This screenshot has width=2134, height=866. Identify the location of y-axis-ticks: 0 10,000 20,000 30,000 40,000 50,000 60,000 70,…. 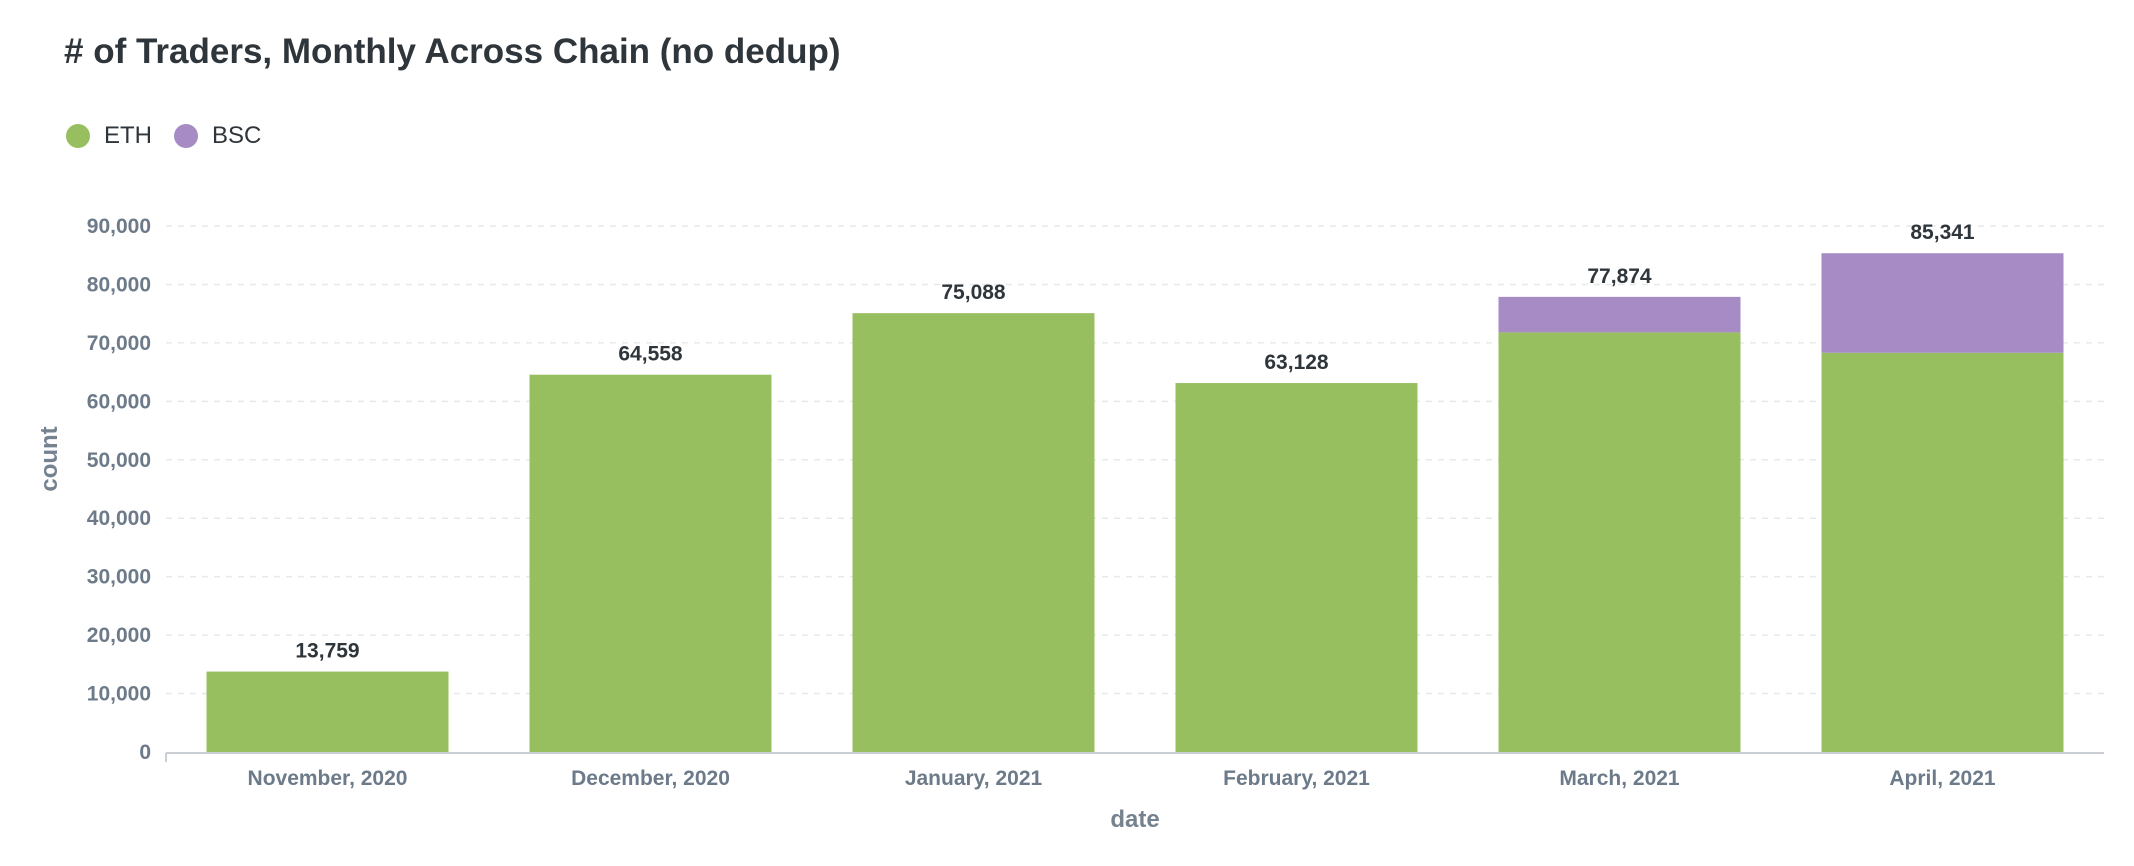
(119, 489).